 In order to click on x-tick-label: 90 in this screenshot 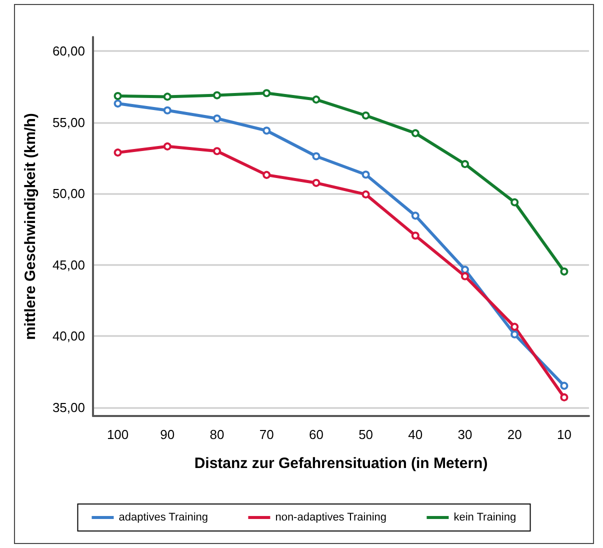, I will do `click(167, 434)`.